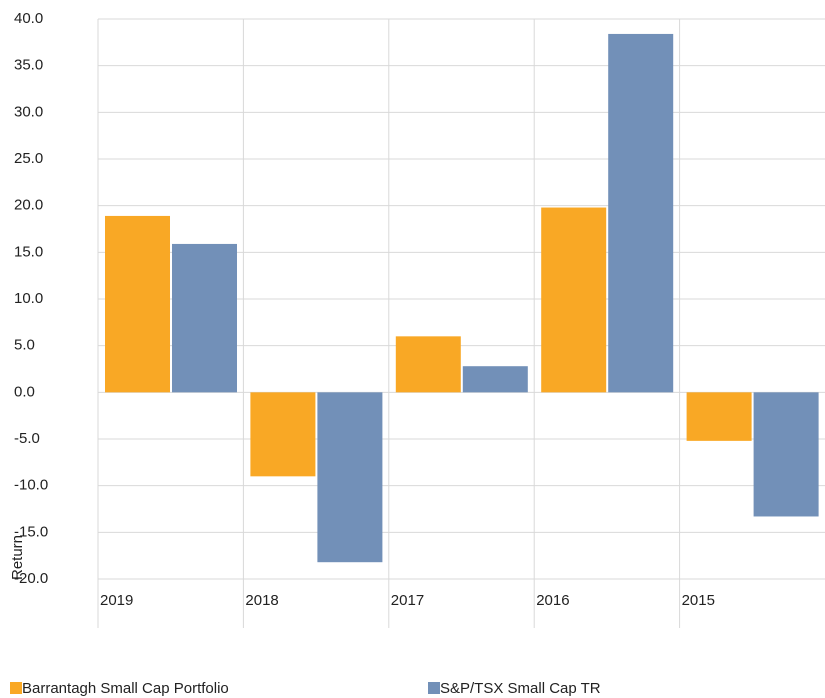 The width and height of the screenshot is (825, 698). Describe the element at coordinates (116, 600) in the screenshot. I see `x-tick-label: 2019` at that location.